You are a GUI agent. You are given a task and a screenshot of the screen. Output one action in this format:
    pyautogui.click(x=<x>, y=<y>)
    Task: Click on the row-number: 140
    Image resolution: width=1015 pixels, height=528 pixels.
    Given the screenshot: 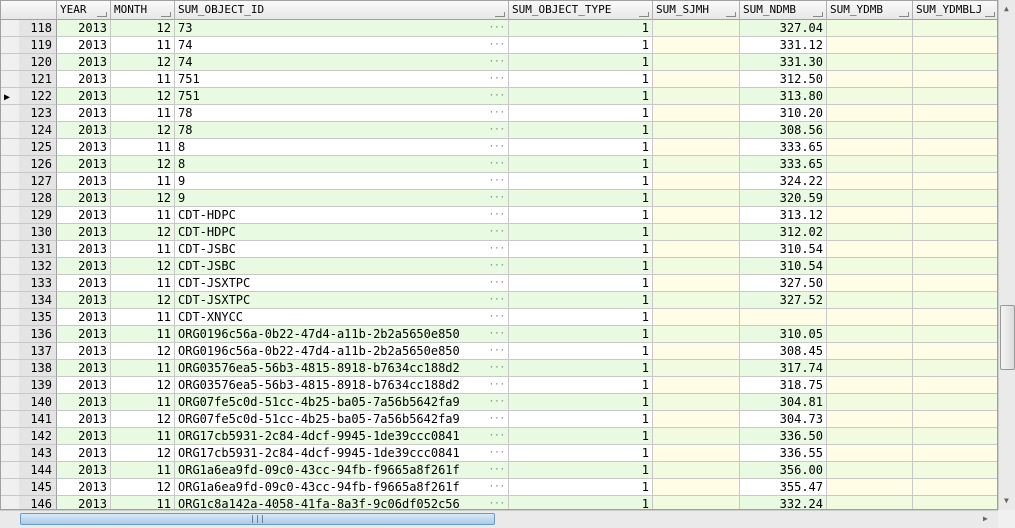 What is the action you would take?
    pyautogui.click(x=38, y=402)
    